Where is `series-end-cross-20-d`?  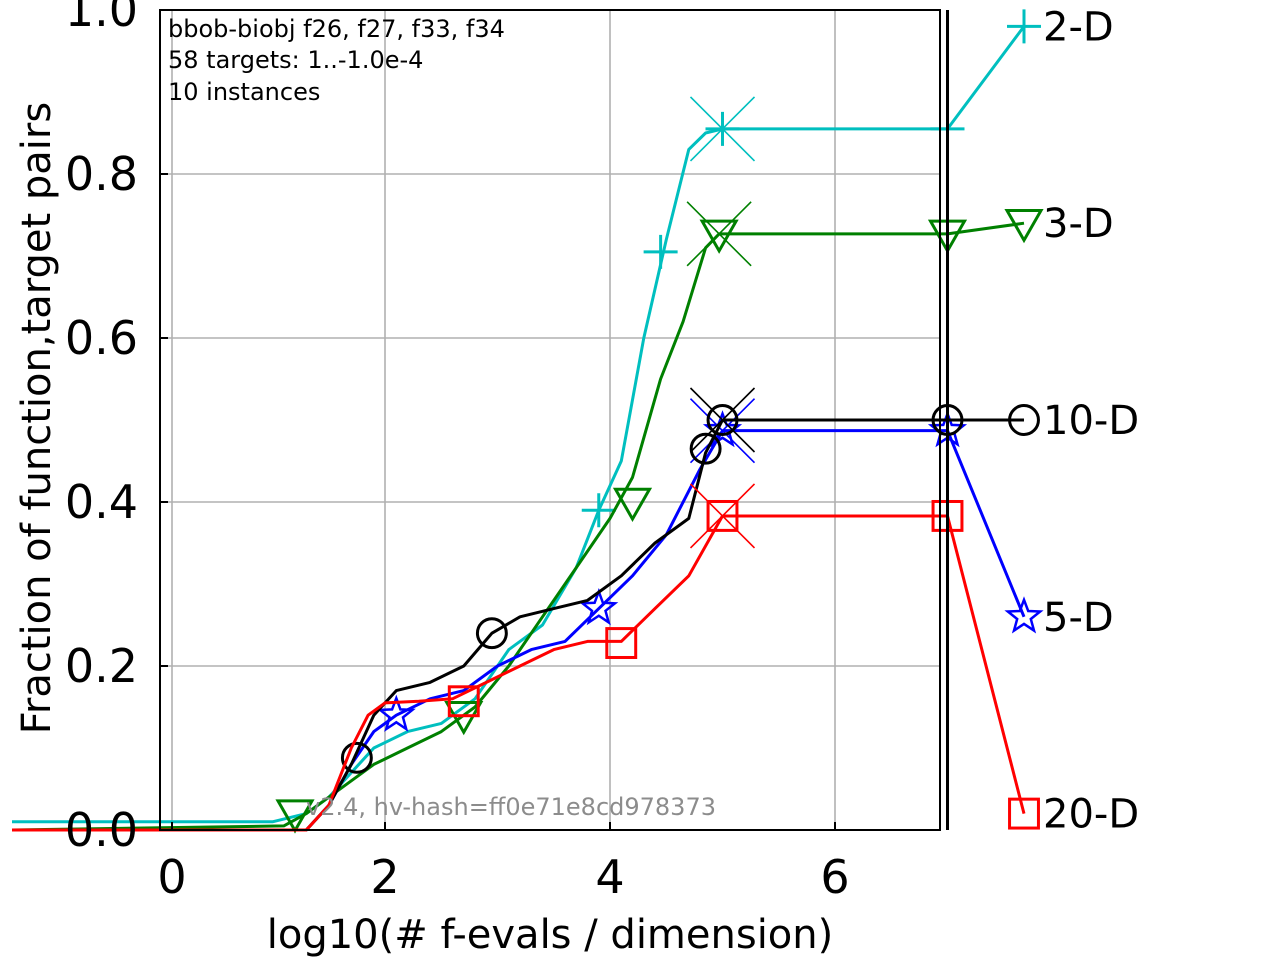 series-end-cross-20-d is located at coordinates (722, 516).